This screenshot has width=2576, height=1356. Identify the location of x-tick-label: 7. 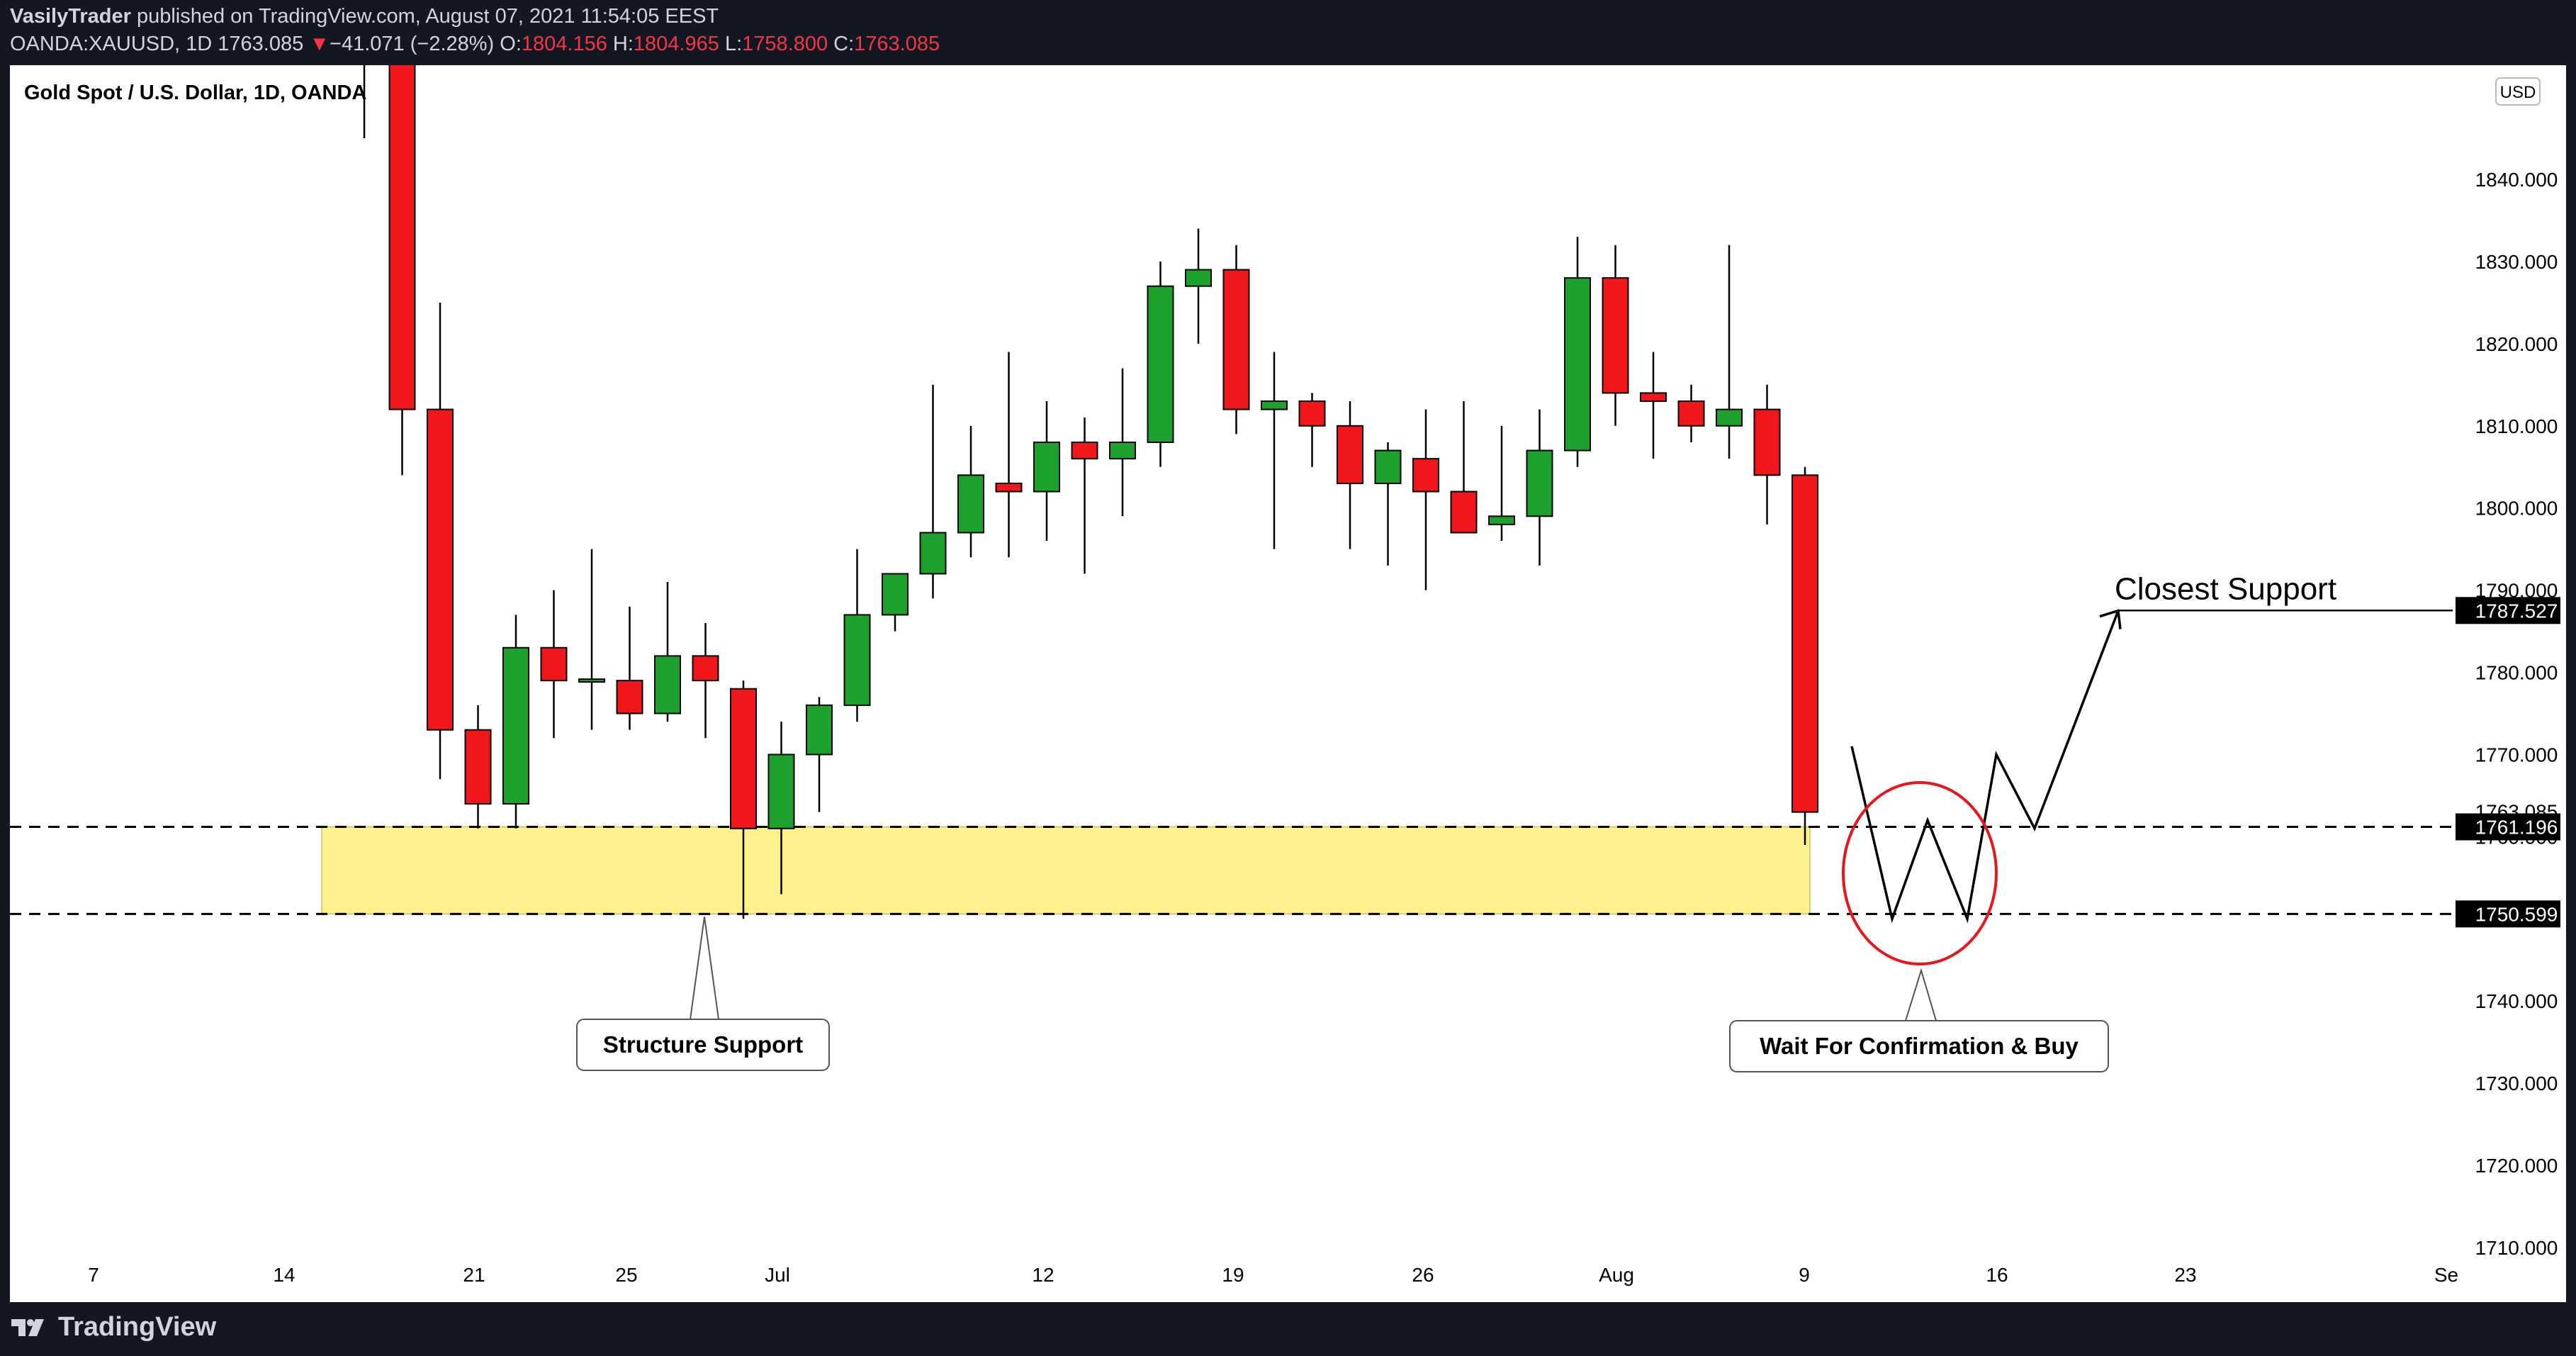
(93, 1275).